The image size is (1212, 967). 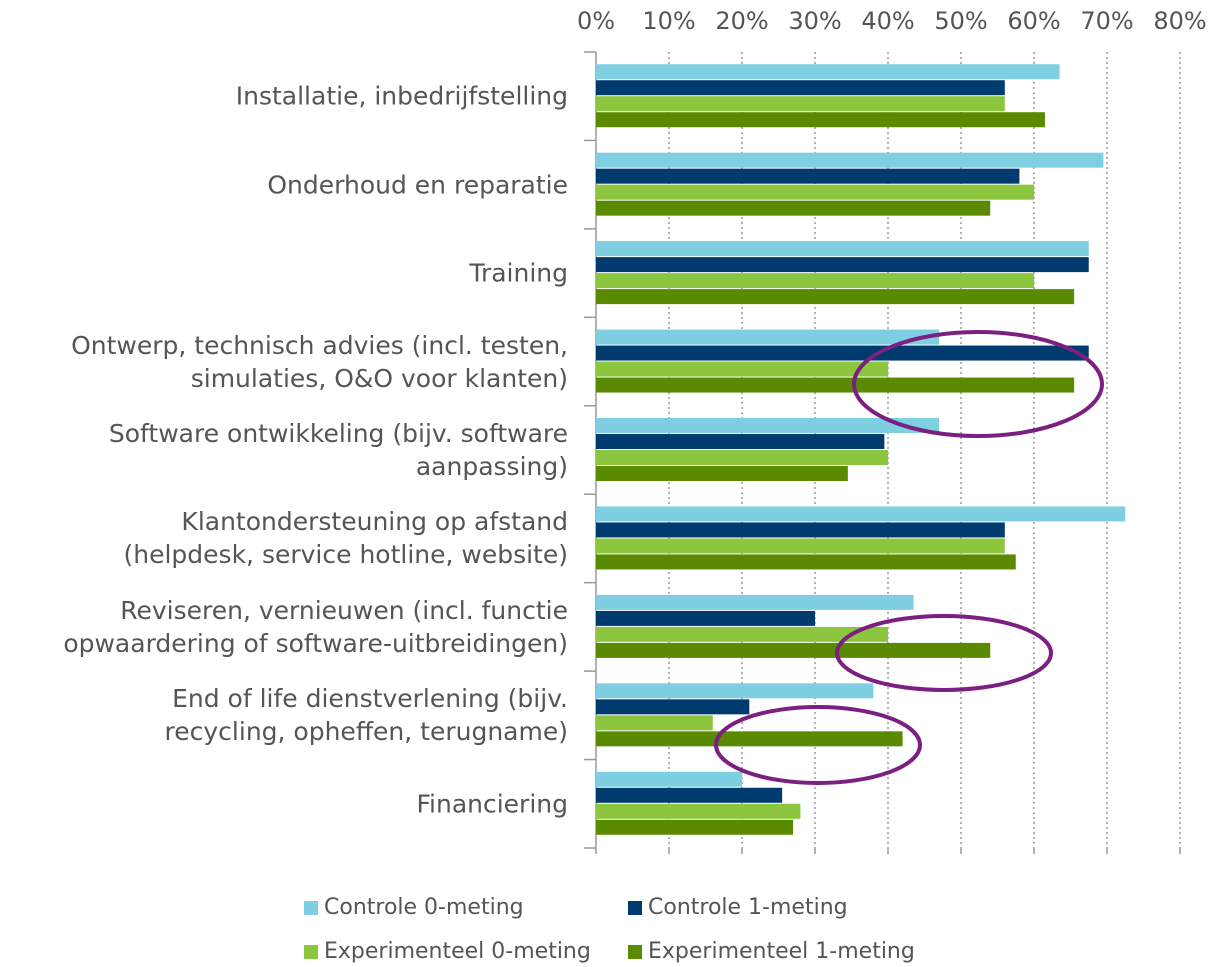 What do you see at coordinates (457, 951) in the screenshot?
I see `legend-label: Experimenteel 0-meting` at bounding box center [457, 951].